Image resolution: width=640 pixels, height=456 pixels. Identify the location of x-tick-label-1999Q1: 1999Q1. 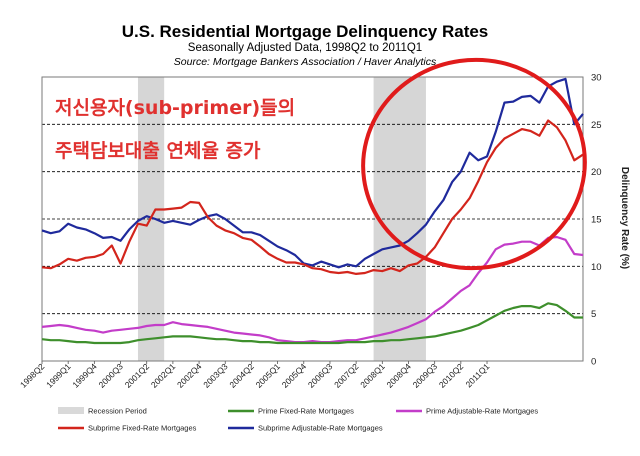
(58, 375).